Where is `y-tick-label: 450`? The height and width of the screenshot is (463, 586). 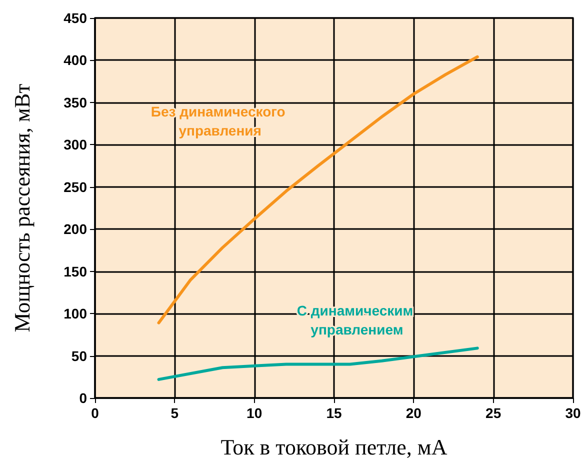
y-tick-label: 450 is located at coordinates (76, 18).